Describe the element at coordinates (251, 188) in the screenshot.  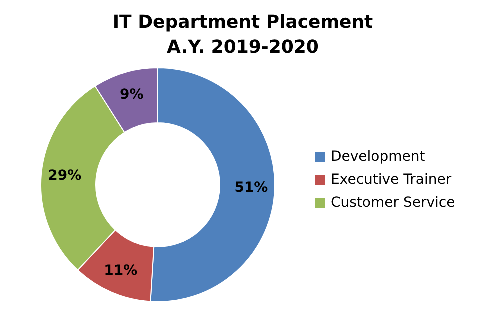
I see `data-label: 51%` at that location.